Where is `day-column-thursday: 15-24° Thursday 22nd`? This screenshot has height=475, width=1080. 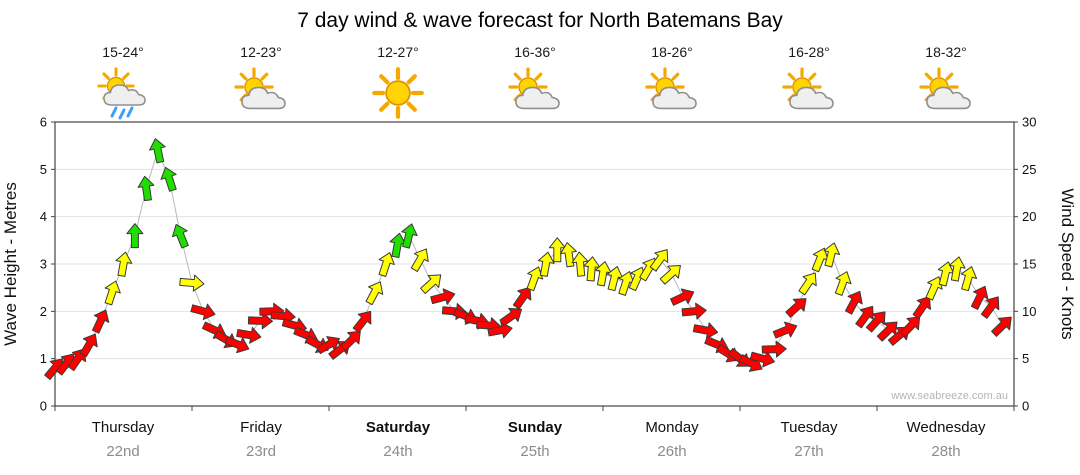
day-column-thursday: 15-24° Thursday 22nd is located at coordinates (123, 252).